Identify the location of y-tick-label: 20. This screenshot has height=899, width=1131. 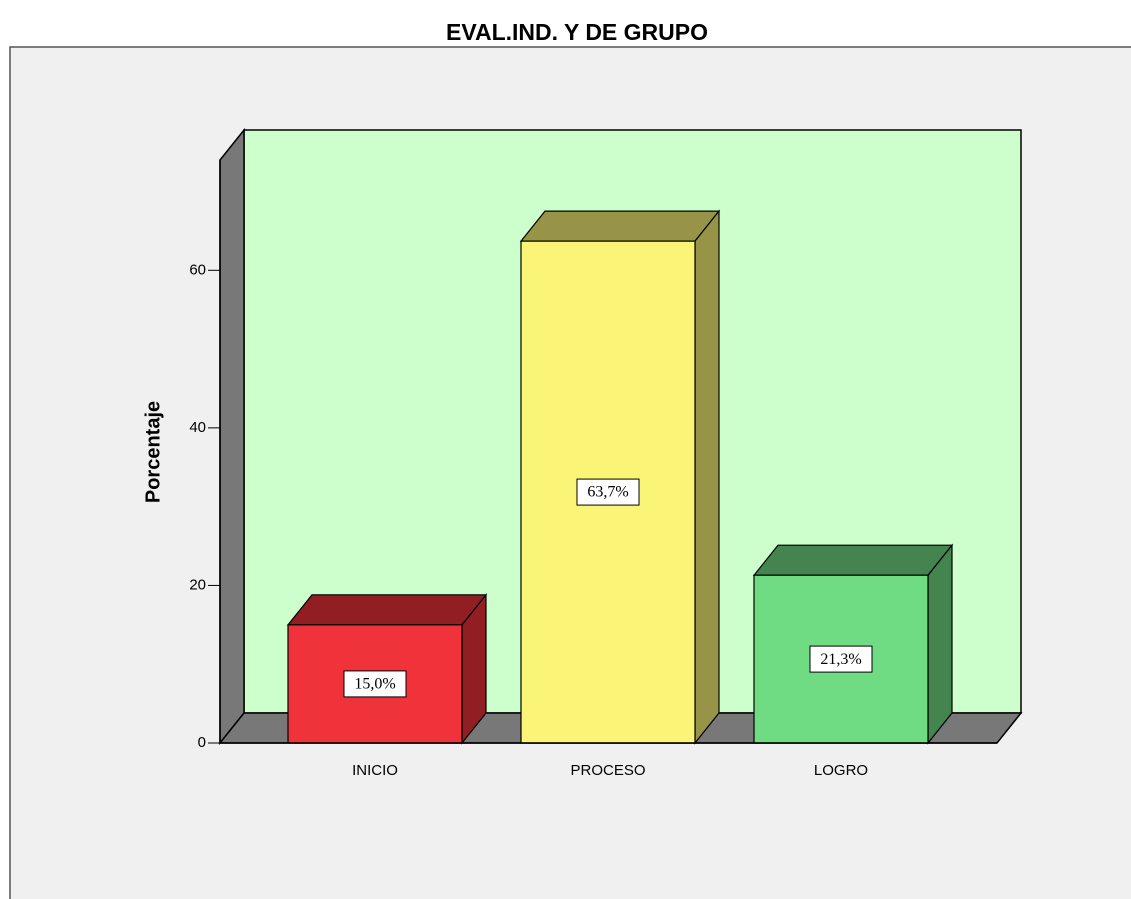
(197, 584).